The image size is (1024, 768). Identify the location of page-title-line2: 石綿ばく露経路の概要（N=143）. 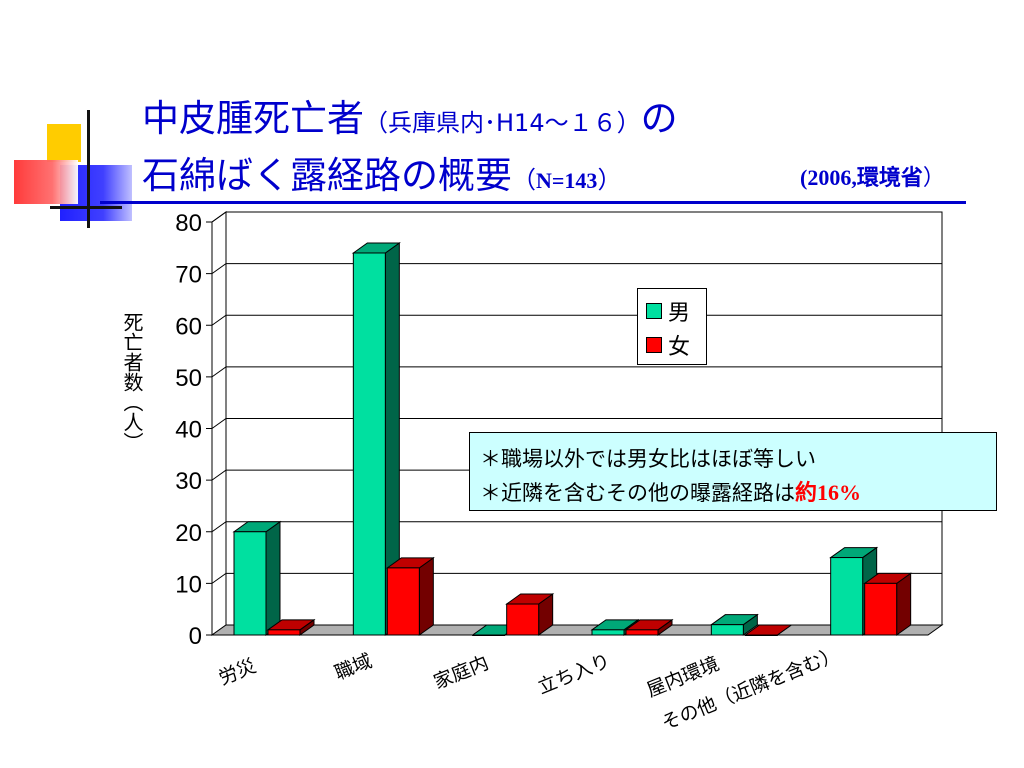
(381, 172).